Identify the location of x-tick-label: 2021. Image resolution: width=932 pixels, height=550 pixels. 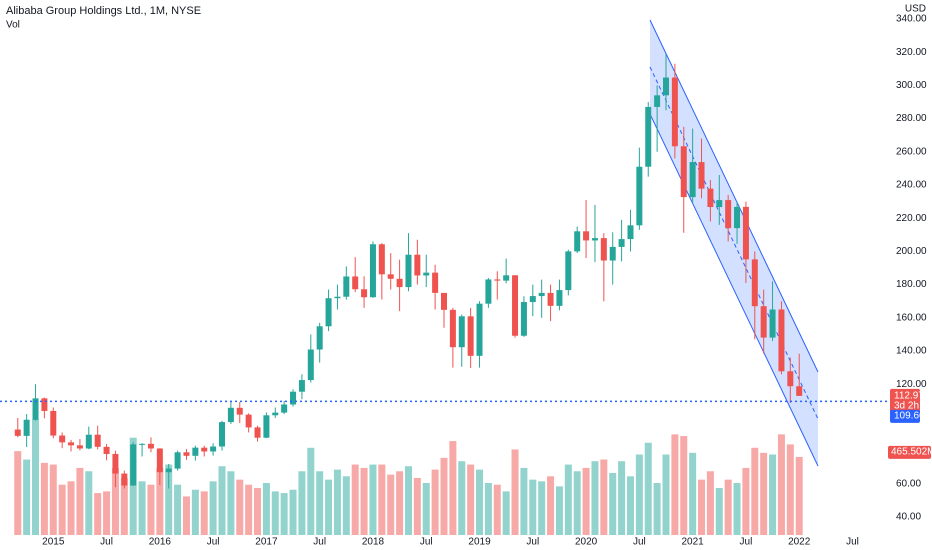
(693, 542).